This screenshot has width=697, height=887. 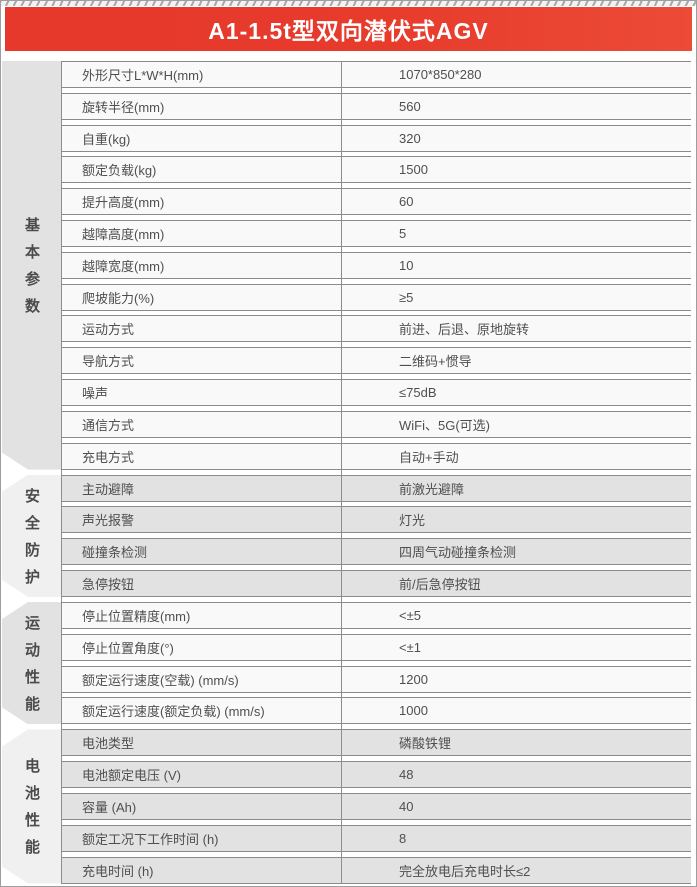 I want to click on spec-value: 1200, so click(x=413, y=679).